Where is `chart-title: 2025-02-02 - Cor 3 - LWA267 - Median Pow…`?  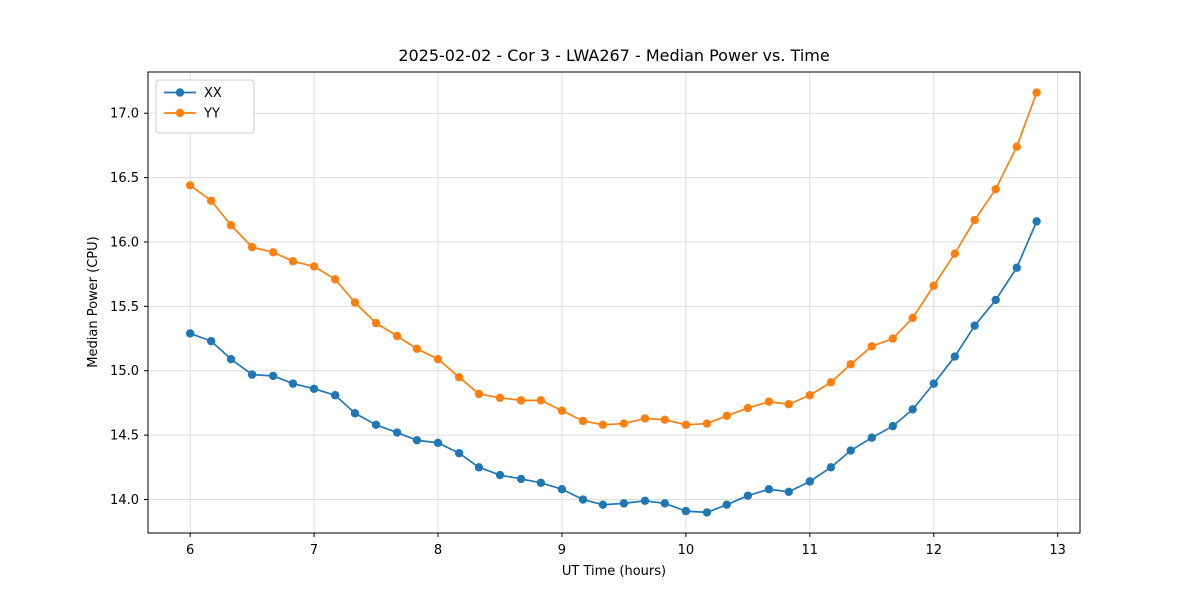 chart-title: 2025-02-02 - Cor 3 - LWA267 - Median Pow… is located at coordinates (613, 55).